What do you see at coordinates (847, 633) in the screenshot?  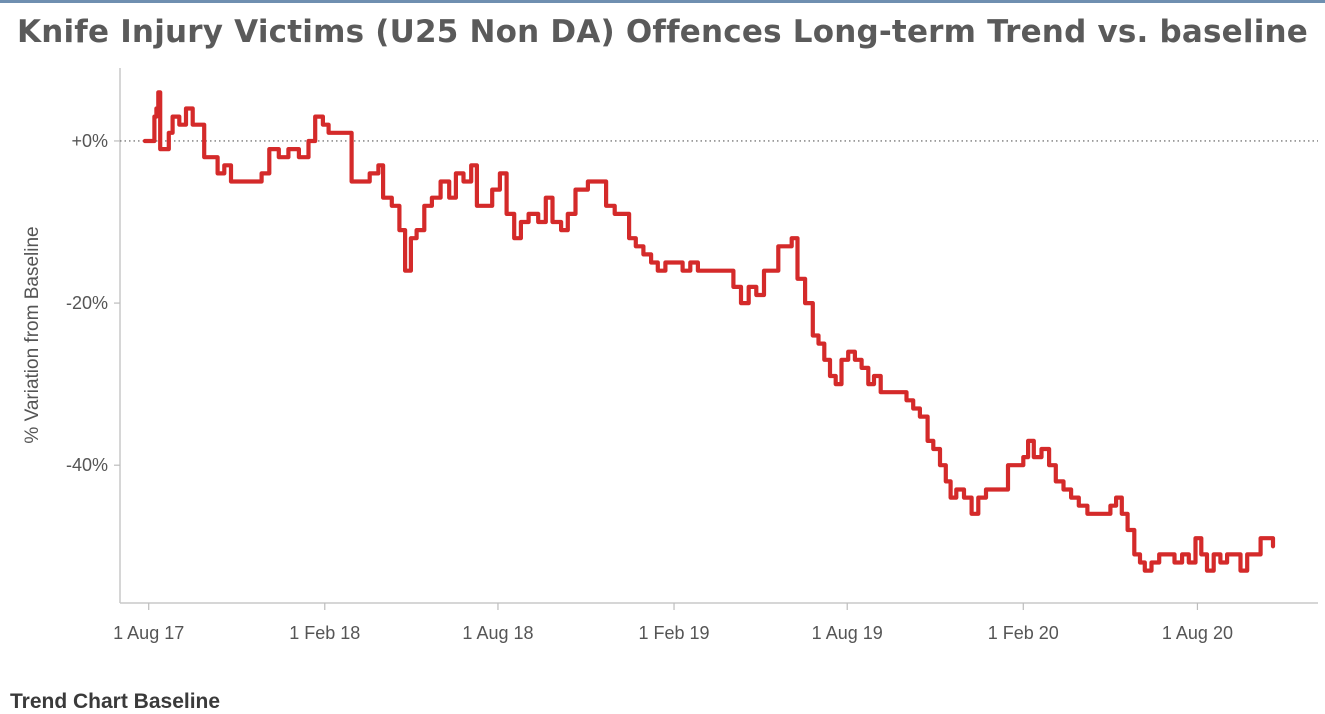 I see `x-tick-label: 1 Aug 19` at bounding box center [847, 633].